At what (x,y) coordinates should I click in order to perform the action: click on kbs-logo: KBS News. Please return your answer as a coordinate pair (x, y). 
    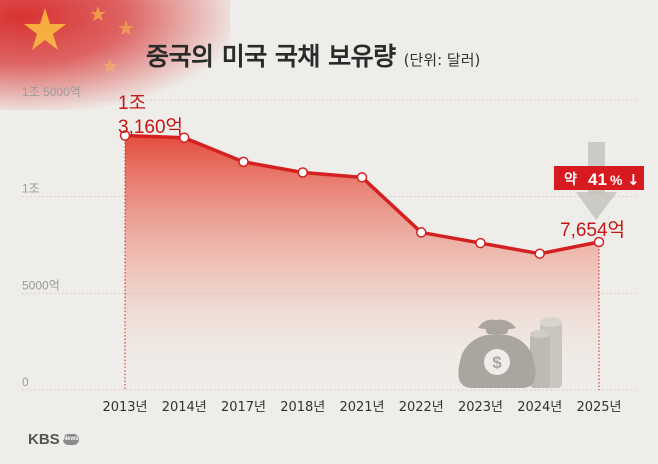
    Looking at the image, I should click on (53, 439).